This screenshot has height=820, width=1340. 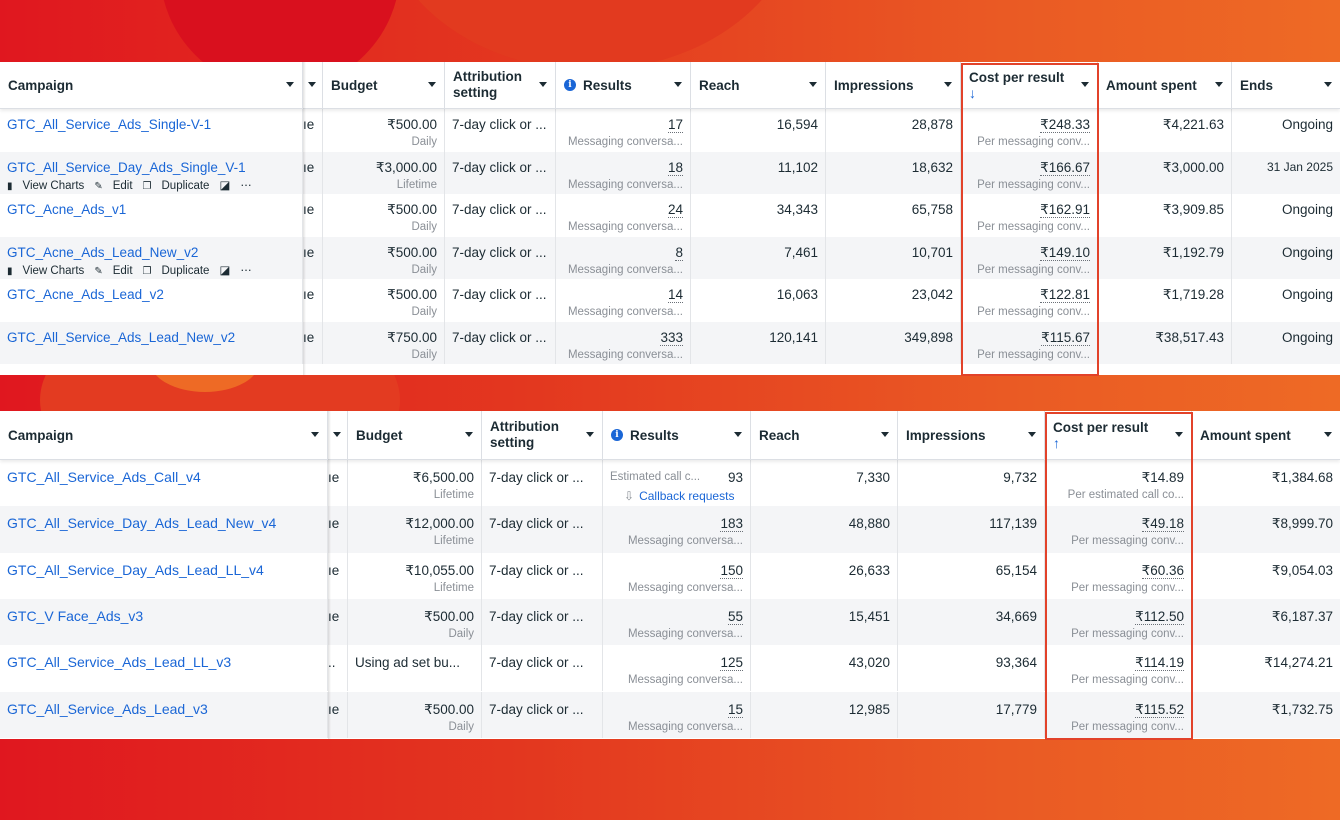 I want to click on campaign-name-link: GTC_All_Service_Day_Ads_Lead_New_v4, so click(x=142, y=523).